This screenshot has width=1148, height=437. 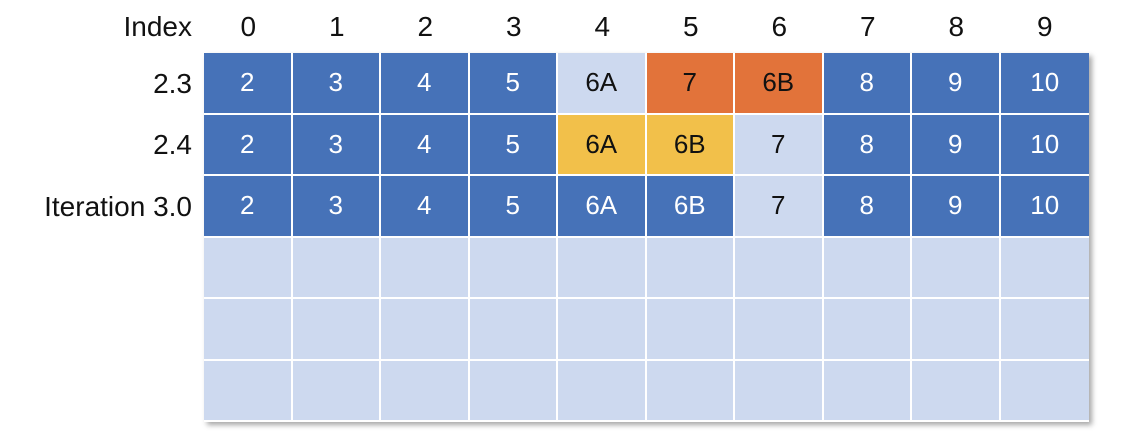 I want to click on row-label: 2.3, so click(x=172, y=83).